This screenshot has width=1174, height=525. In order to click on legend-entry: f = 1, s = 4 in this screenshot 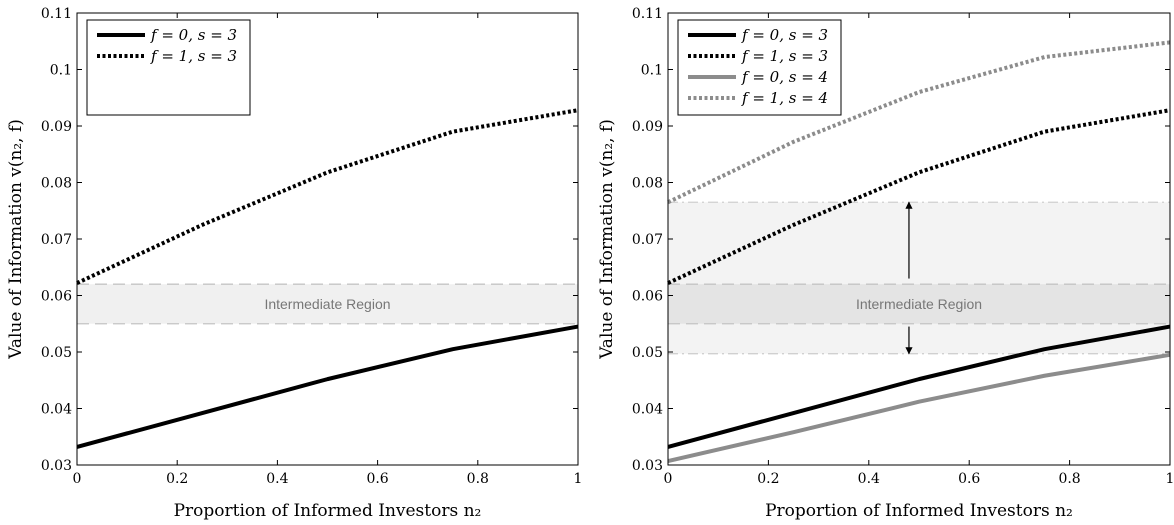, I will do `click(784, 98)`.